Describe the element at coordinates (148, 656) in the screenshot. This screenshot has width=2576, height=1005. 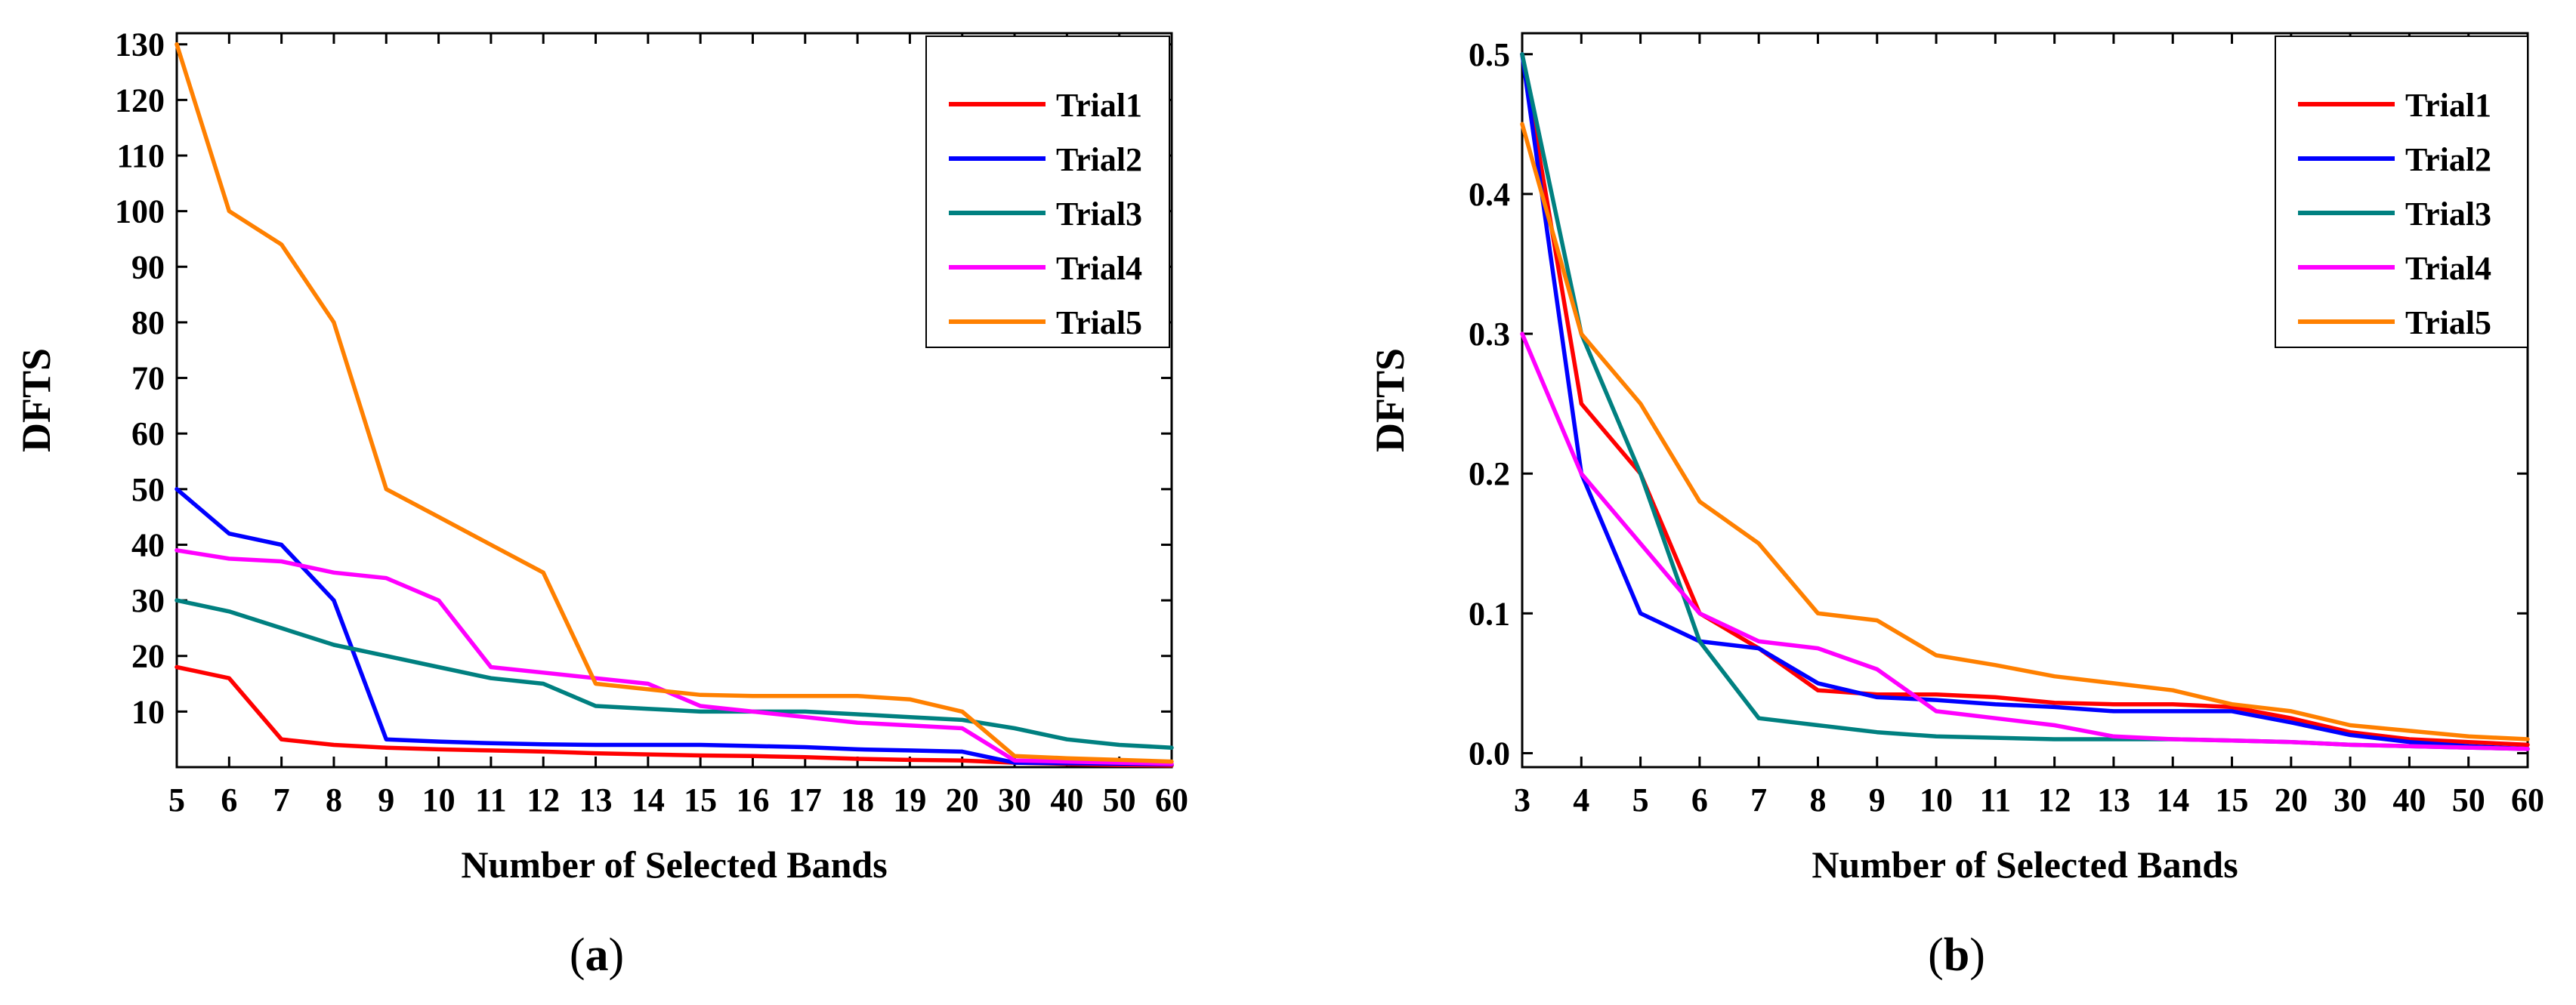
I see `y-tick-label: 20` at that location.